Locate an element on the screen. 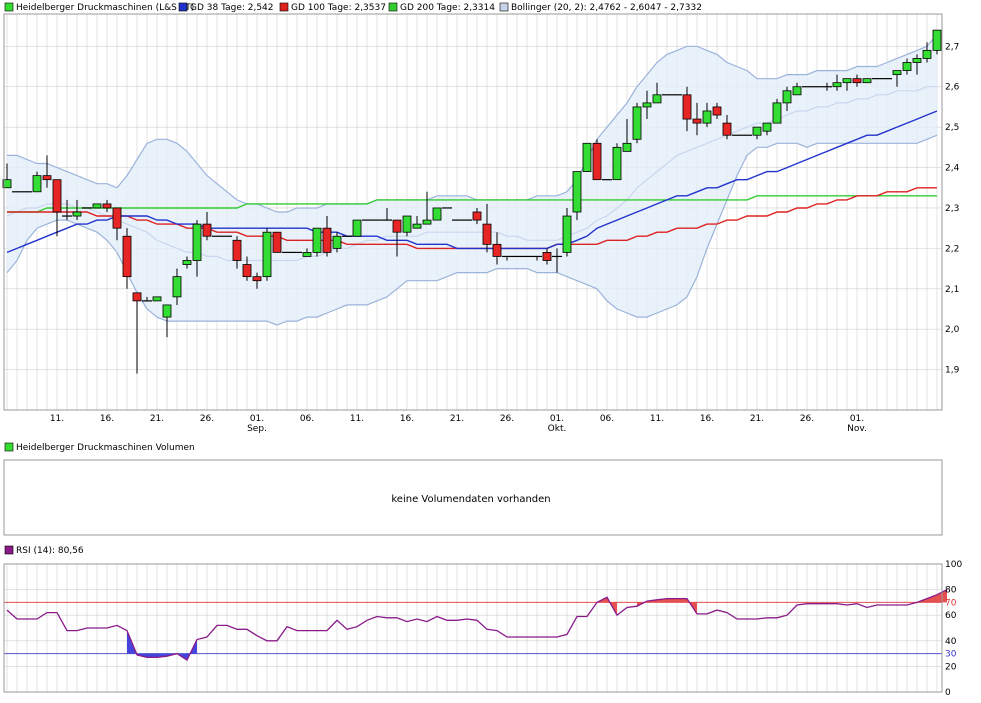 The height and width of the screenshot is (703, 981). rsi-tick-label: 100 is located at coordinates (953, 565).